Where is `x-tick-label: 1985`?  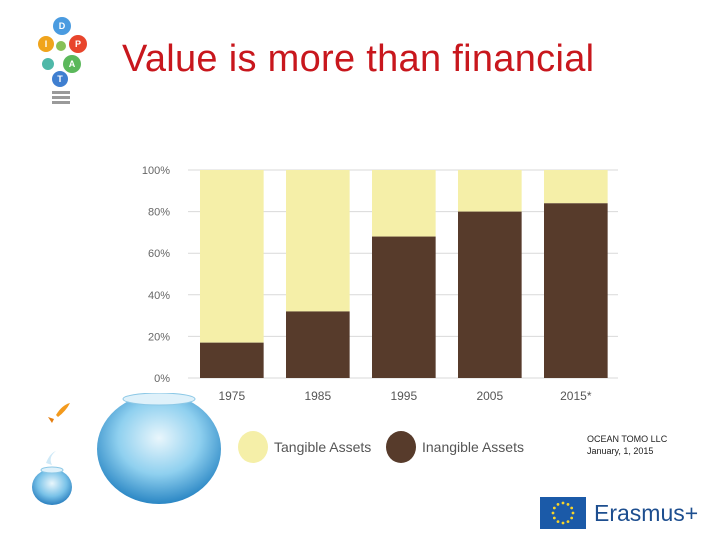
x-tick-label: 1985 is located at coordinates (317, 396).